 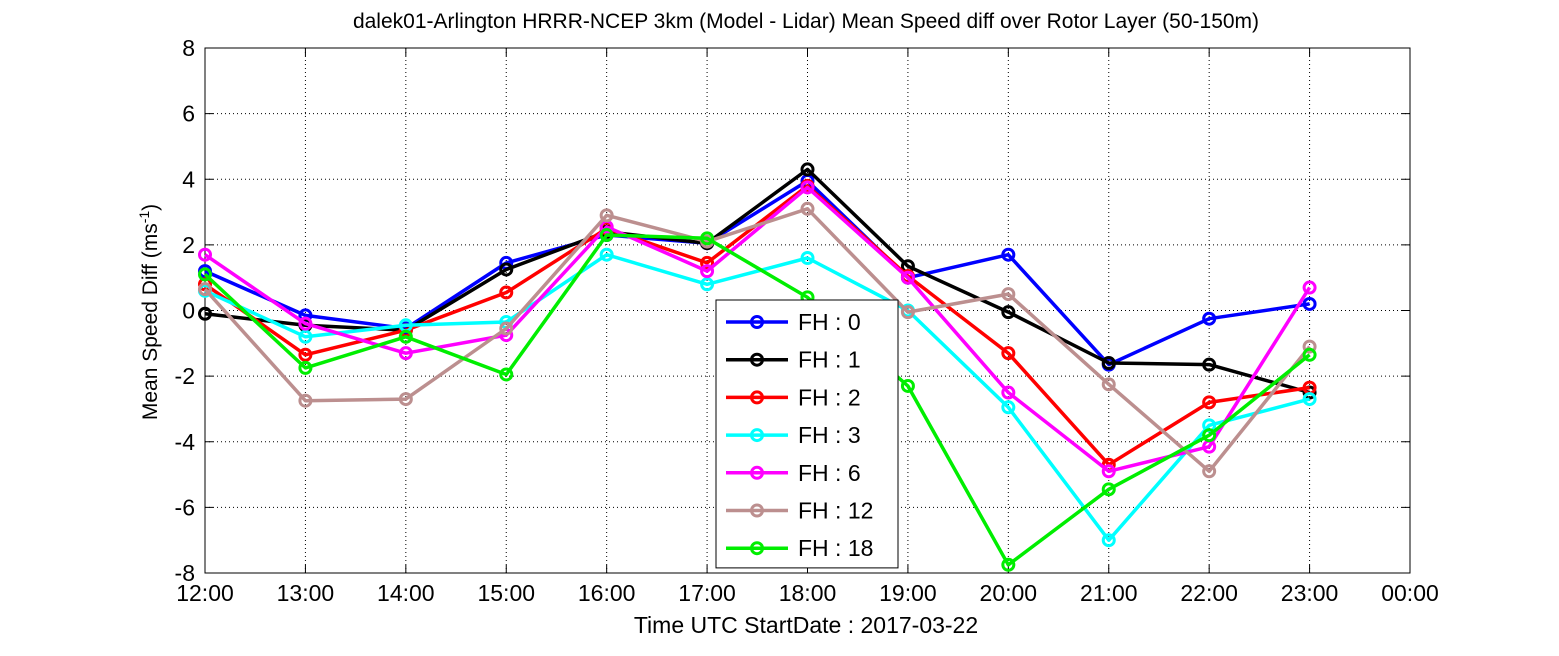 What do you see at coordinates (835, 511) in the screenshot?
I see `legend-entry-label: FH : 12` at bounding box center [835, 511].